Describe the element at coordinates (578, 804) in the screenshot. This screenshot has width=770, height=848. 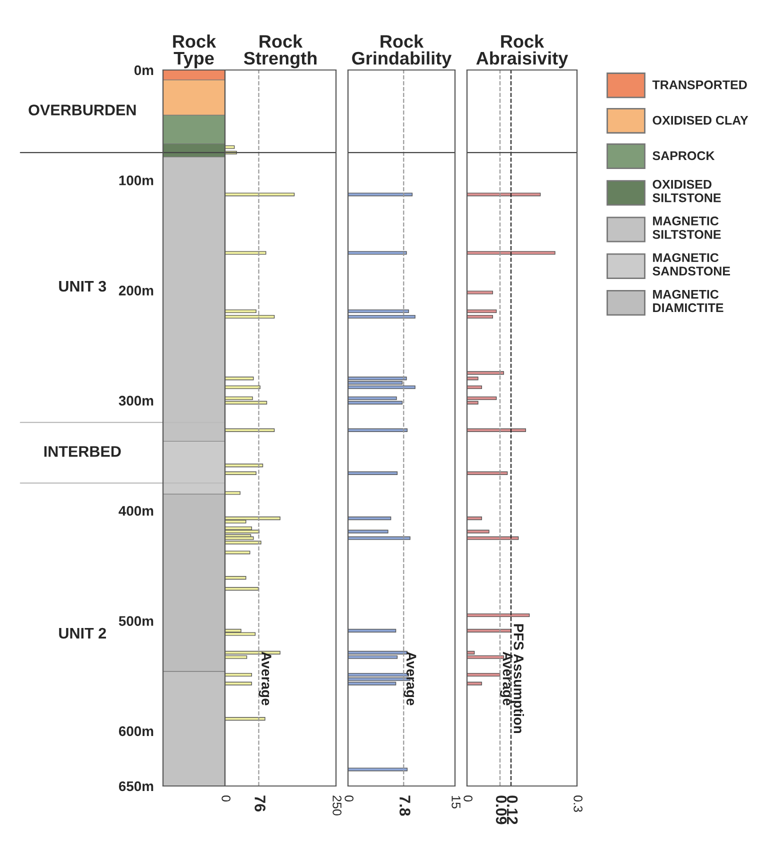
I see `x-tick-label: 0.3` at that location.